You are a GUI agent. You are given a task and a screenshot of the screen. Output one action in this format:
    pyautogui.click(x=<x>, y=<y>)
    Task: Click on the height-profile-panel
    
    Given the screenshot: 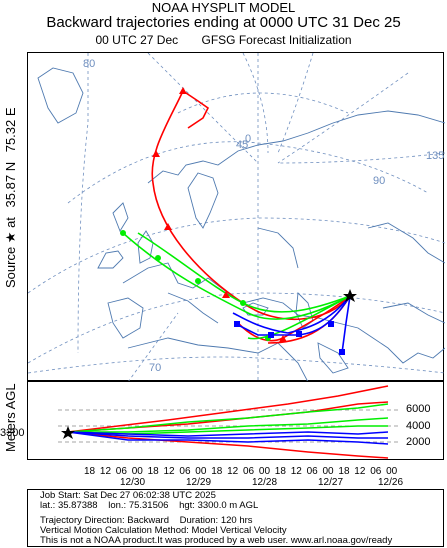 What is the action you would take?
    pyautogui.click(x=235, y=420)
    